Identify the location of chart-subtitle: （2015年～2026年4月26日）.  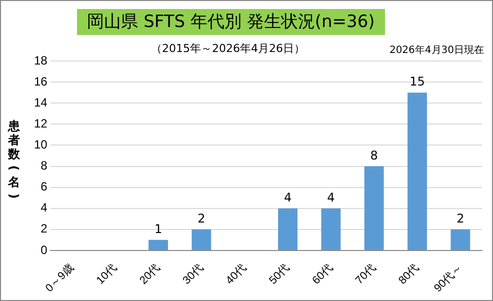
(228, 48).